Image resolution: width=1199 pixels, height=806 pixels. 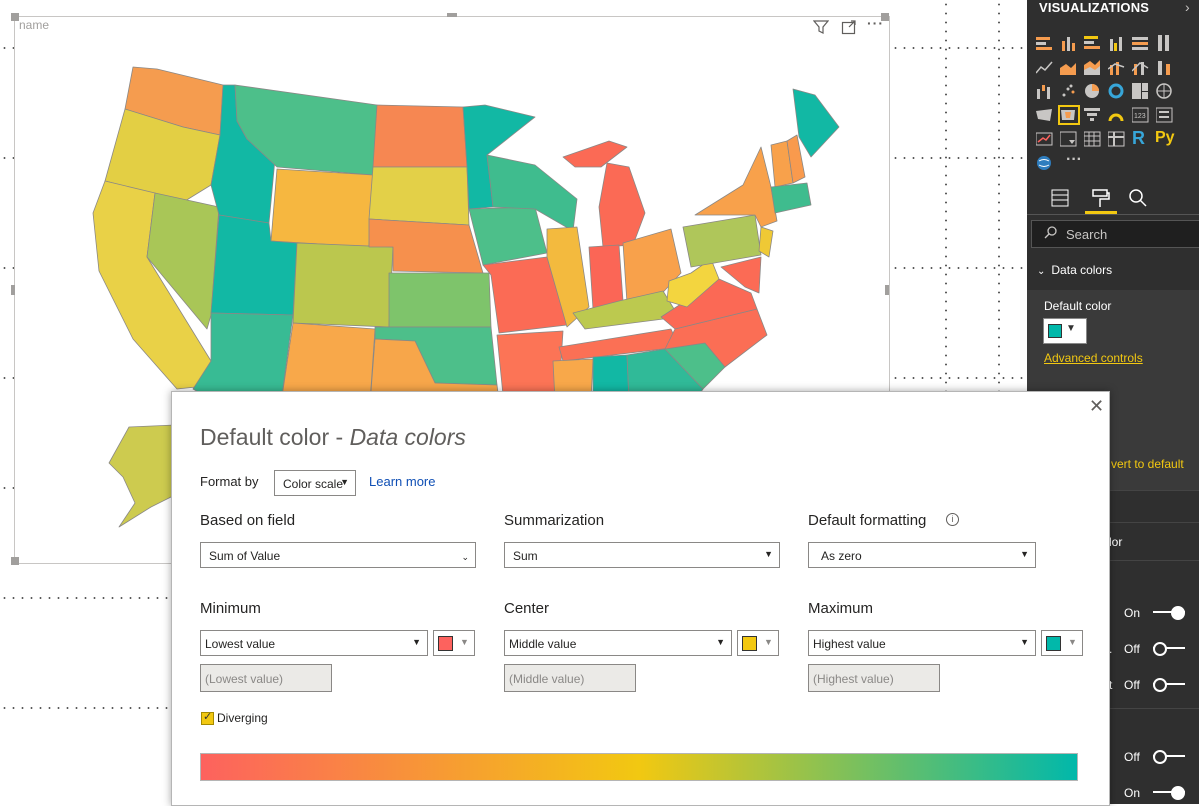 What do you see at coordinates (570, 678) in the screenshot?
I see `center-value-input: (Middle value)` at bounding box center [570, 678].